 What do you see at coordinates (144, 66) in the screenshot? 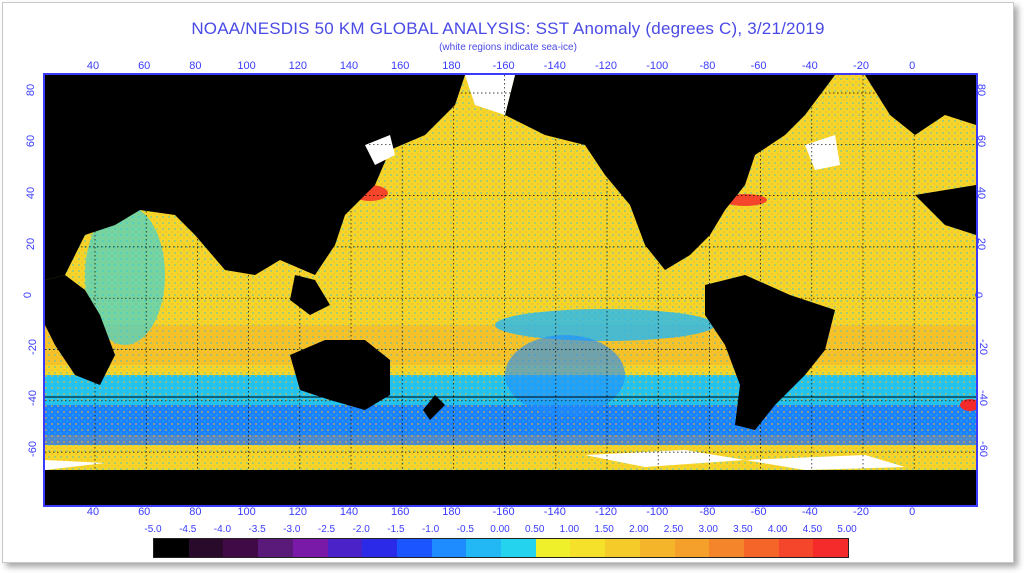
I see `longitude-label-top: 60` at bounding box center [144, 66].